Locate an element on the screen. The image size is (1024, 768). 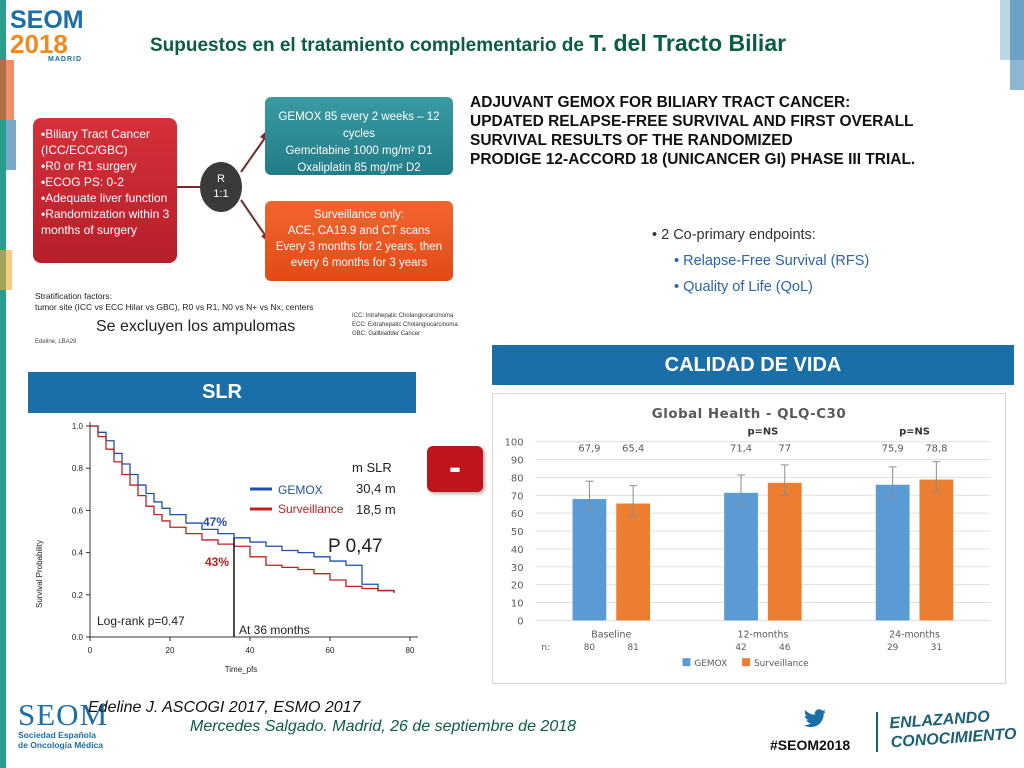
qol-n-value: 31 is located at coordinates (936, 648).